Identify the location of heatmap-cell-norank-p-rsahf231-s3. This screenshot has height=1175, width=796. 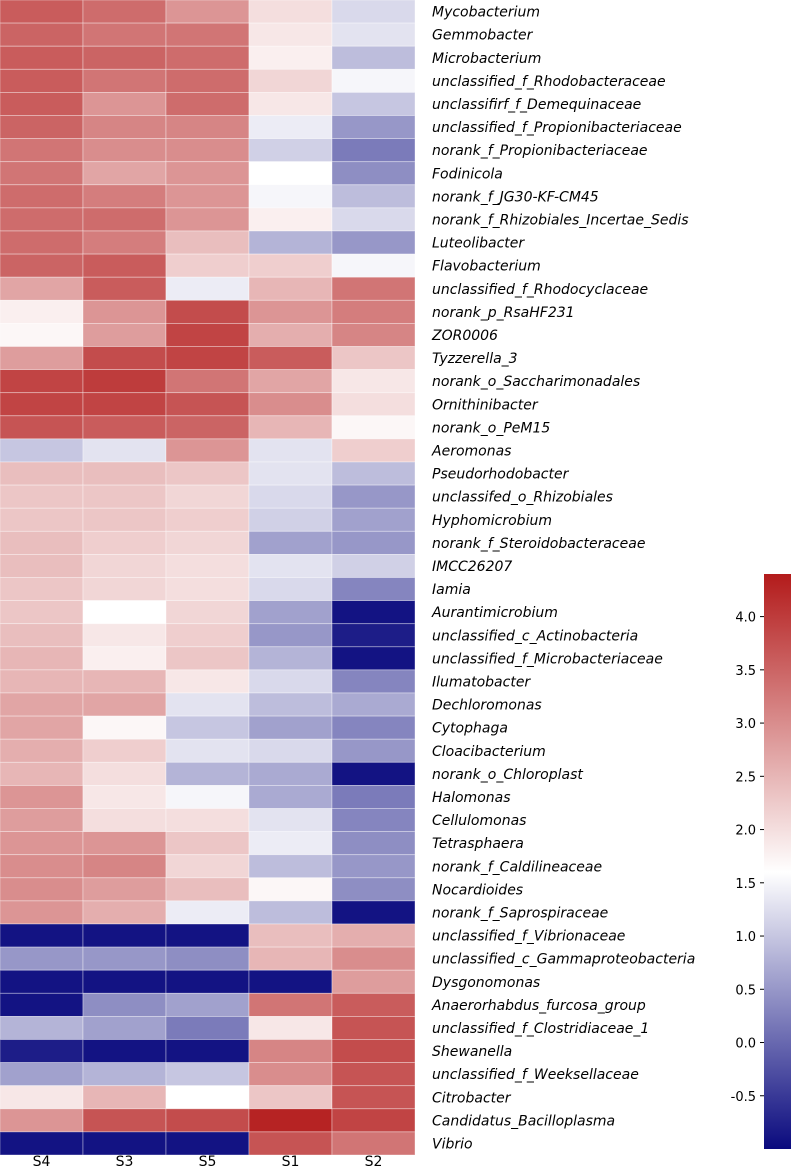
(124, 311).